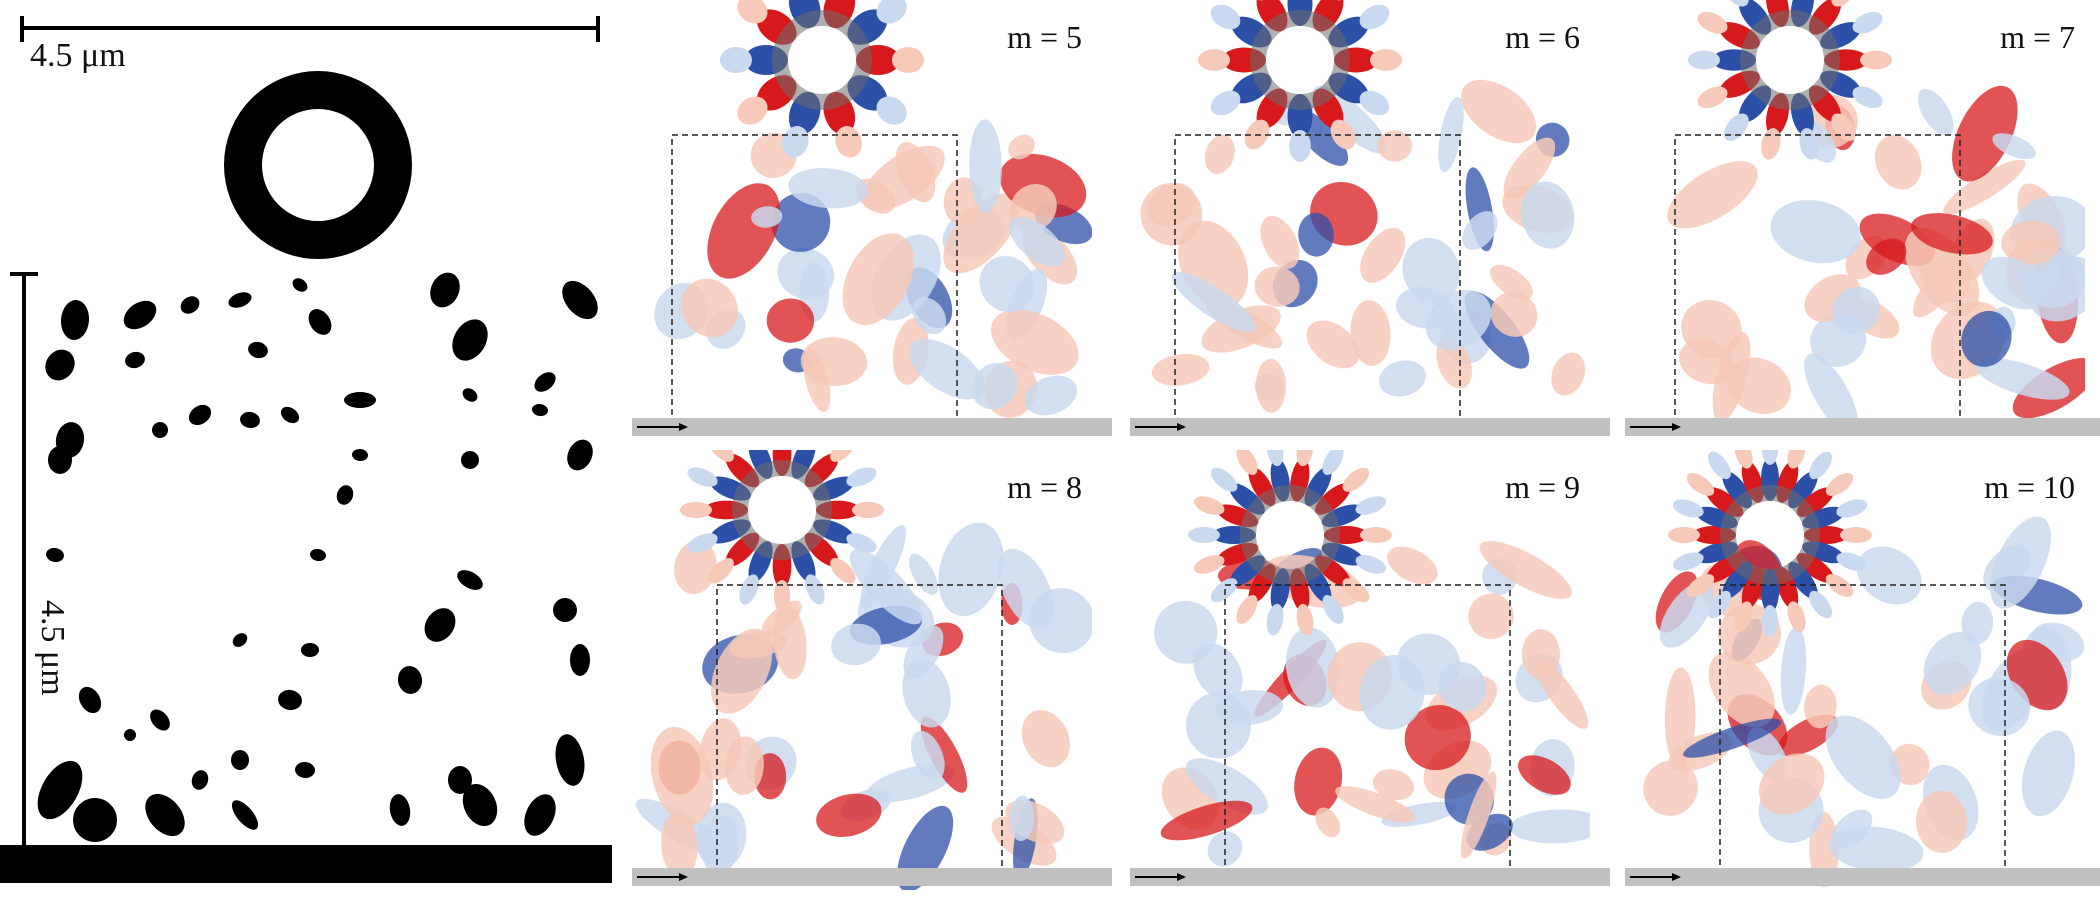  What do you see at coordinates (78, 55) in the screenshot?
I see `horizontal-scale-label: 4.5 μm` at bounding box center [78, 55].